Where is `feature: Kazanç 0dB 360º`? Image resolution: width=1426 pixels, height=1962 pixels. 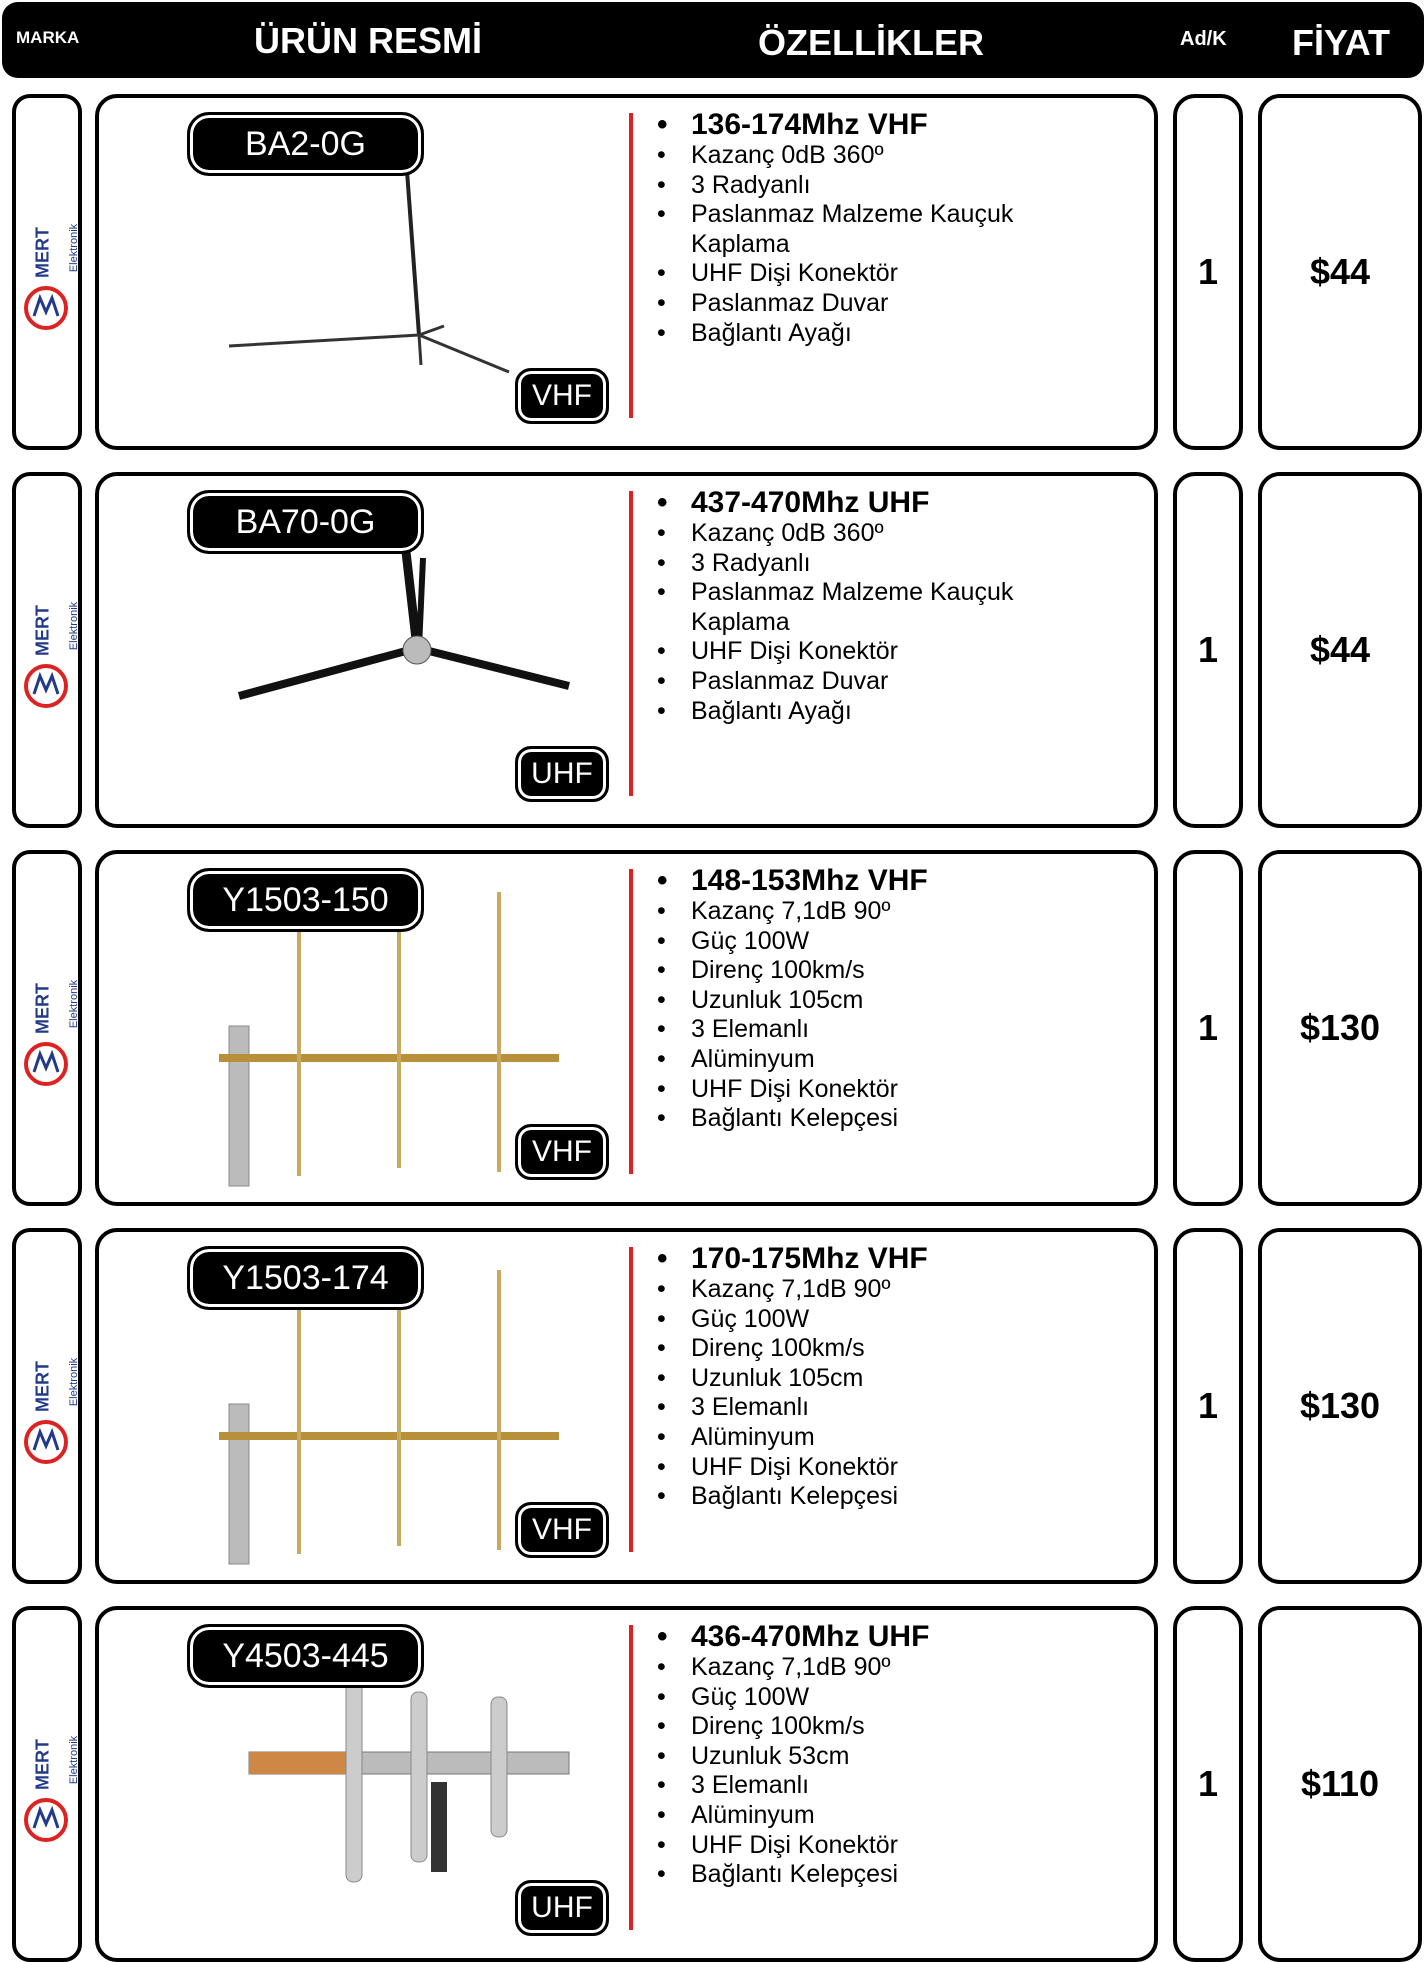 feature: Kazanç 0dB 360º is located at coordinates (869, 534).